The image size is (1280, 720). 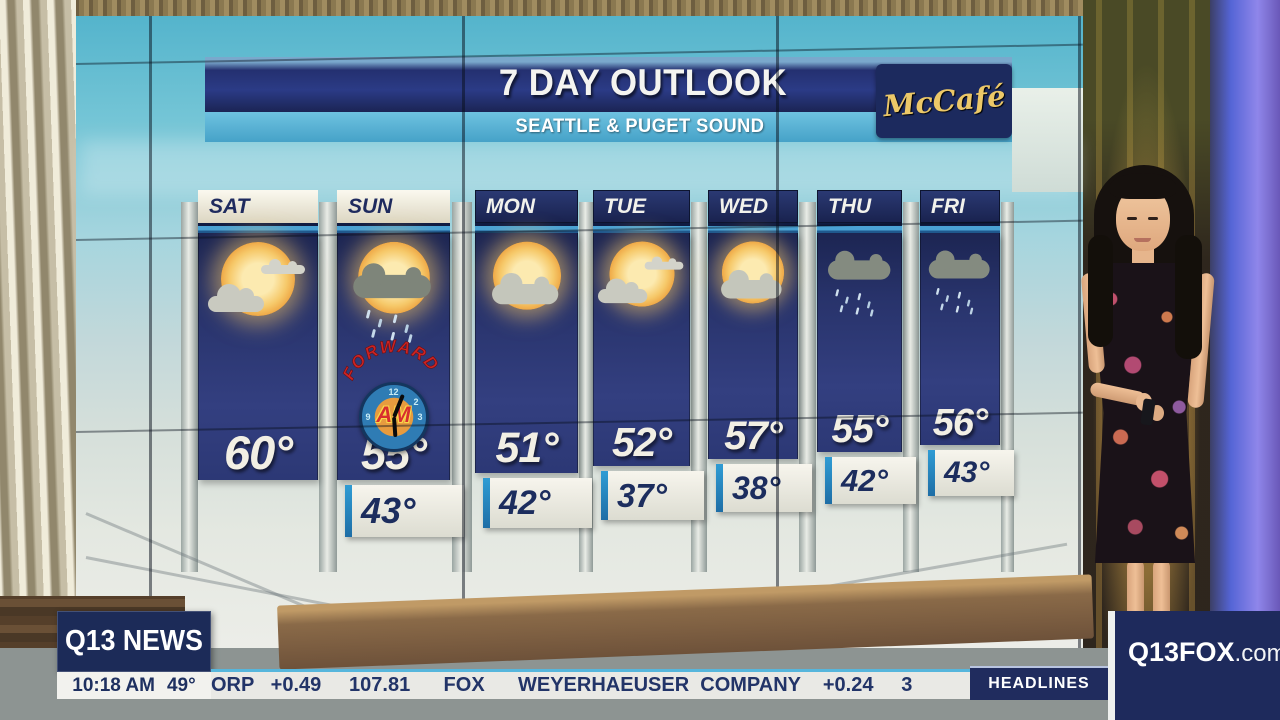 I want to click on page-title: 7 DAY OUTLOOK, so click(x=643, y=82).